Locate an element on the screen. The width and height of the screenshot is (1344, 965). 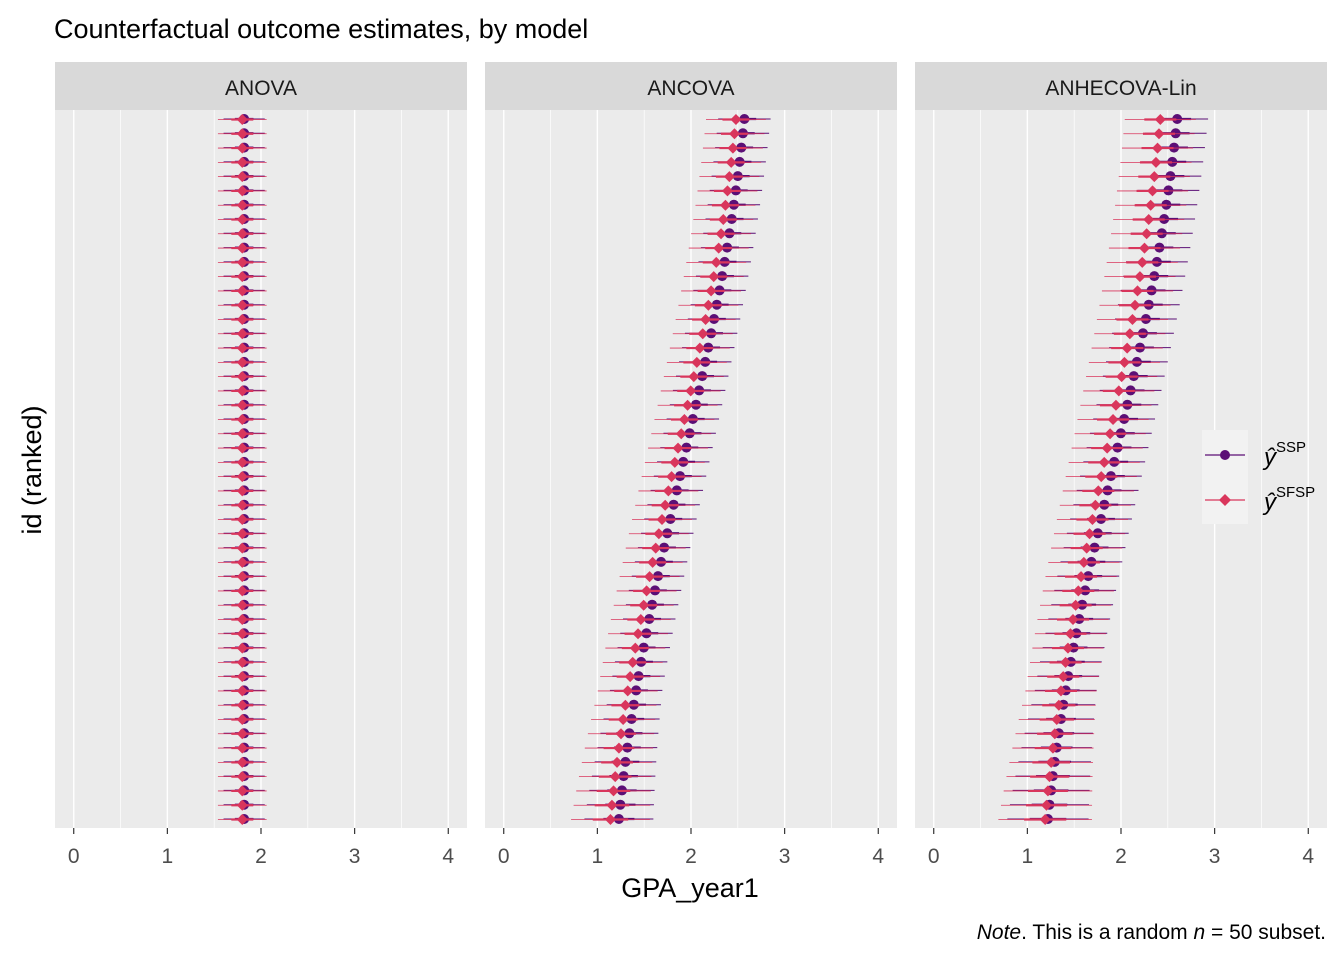
caption-note: Note. This is a random n = 50 subset. is located at coordinates (1151, 932).